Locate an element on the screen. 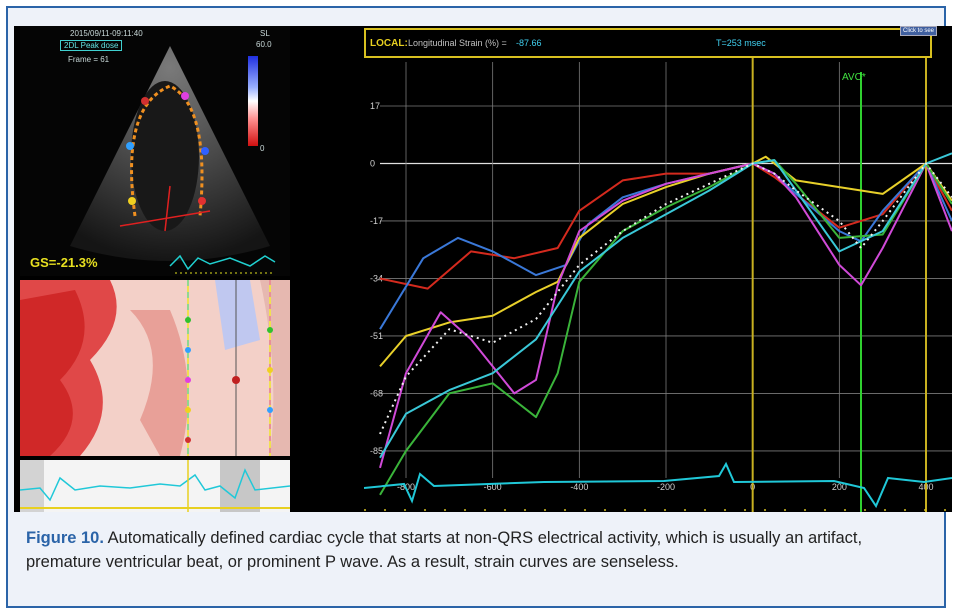  ecg-trace is located at coordinates (658, 485).